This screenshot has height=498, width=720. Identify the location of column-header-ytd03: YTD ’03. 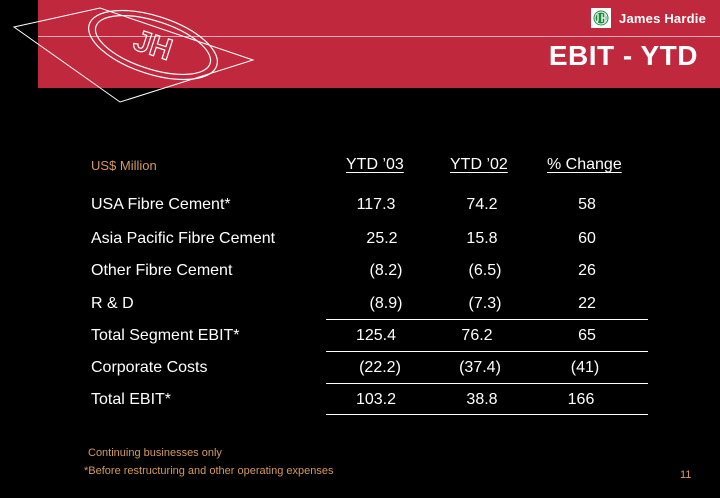
(375, 164).